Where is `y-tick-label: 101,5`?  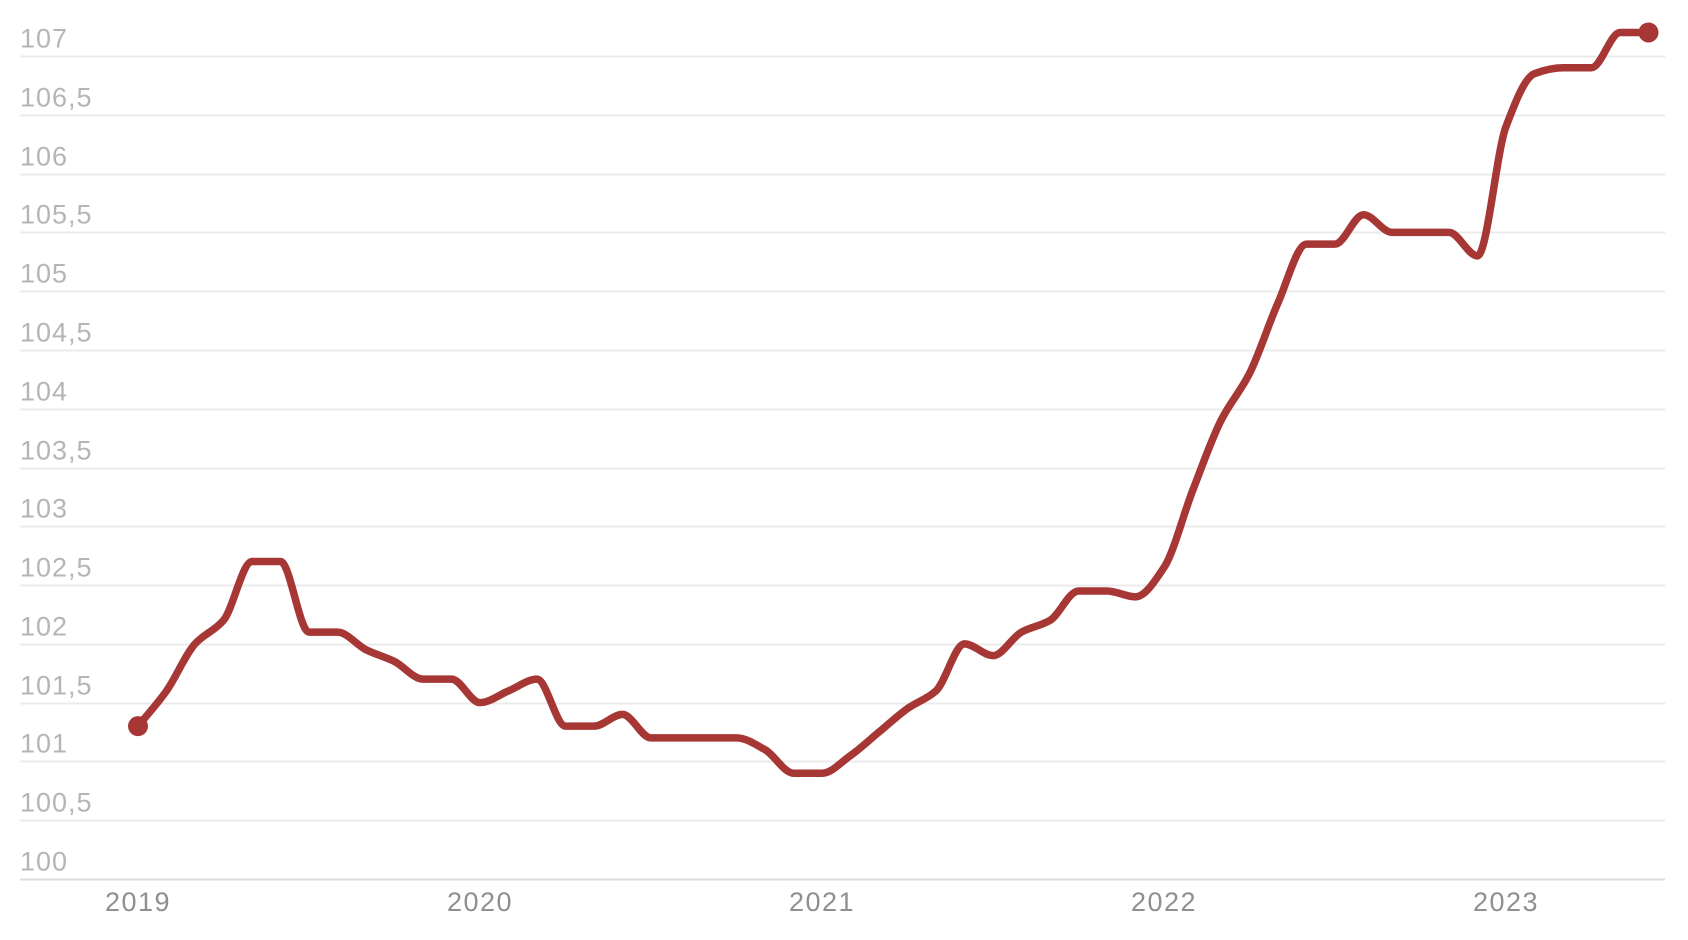 y-tick-label: 101,5 is located at coordinates (56, 686).